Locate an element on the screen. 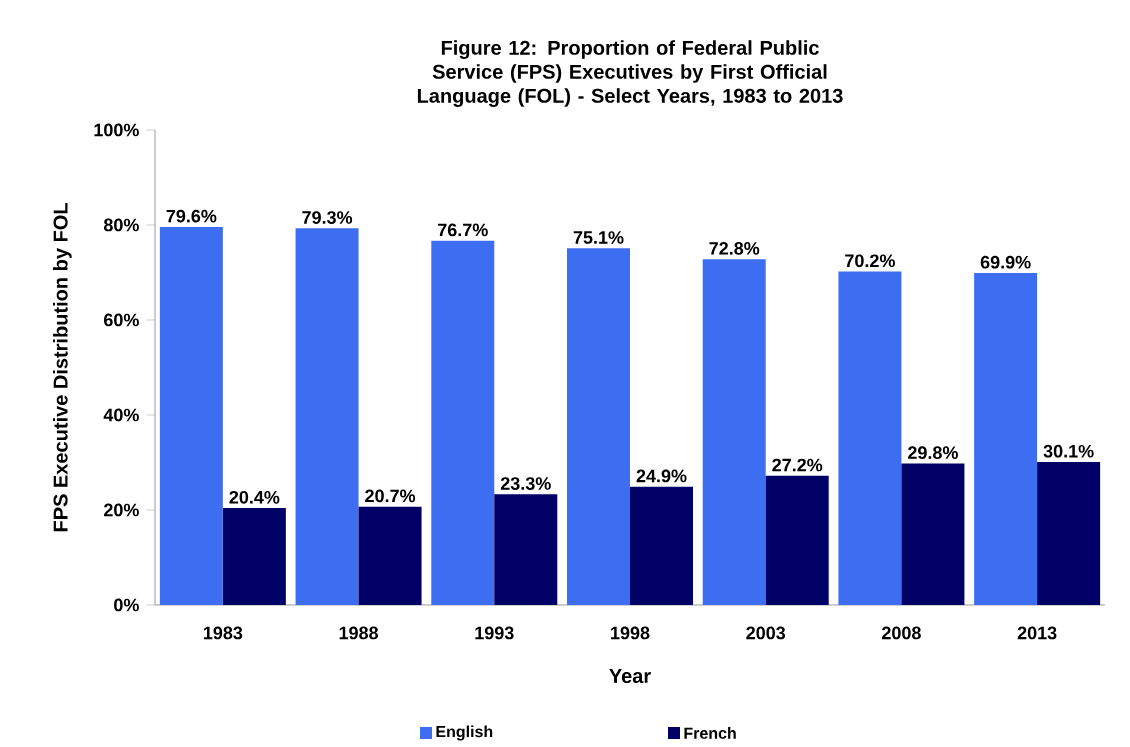 This screenshot has height=747, width=1130. data-label: 70.2% is located at coordinates (870, 261).